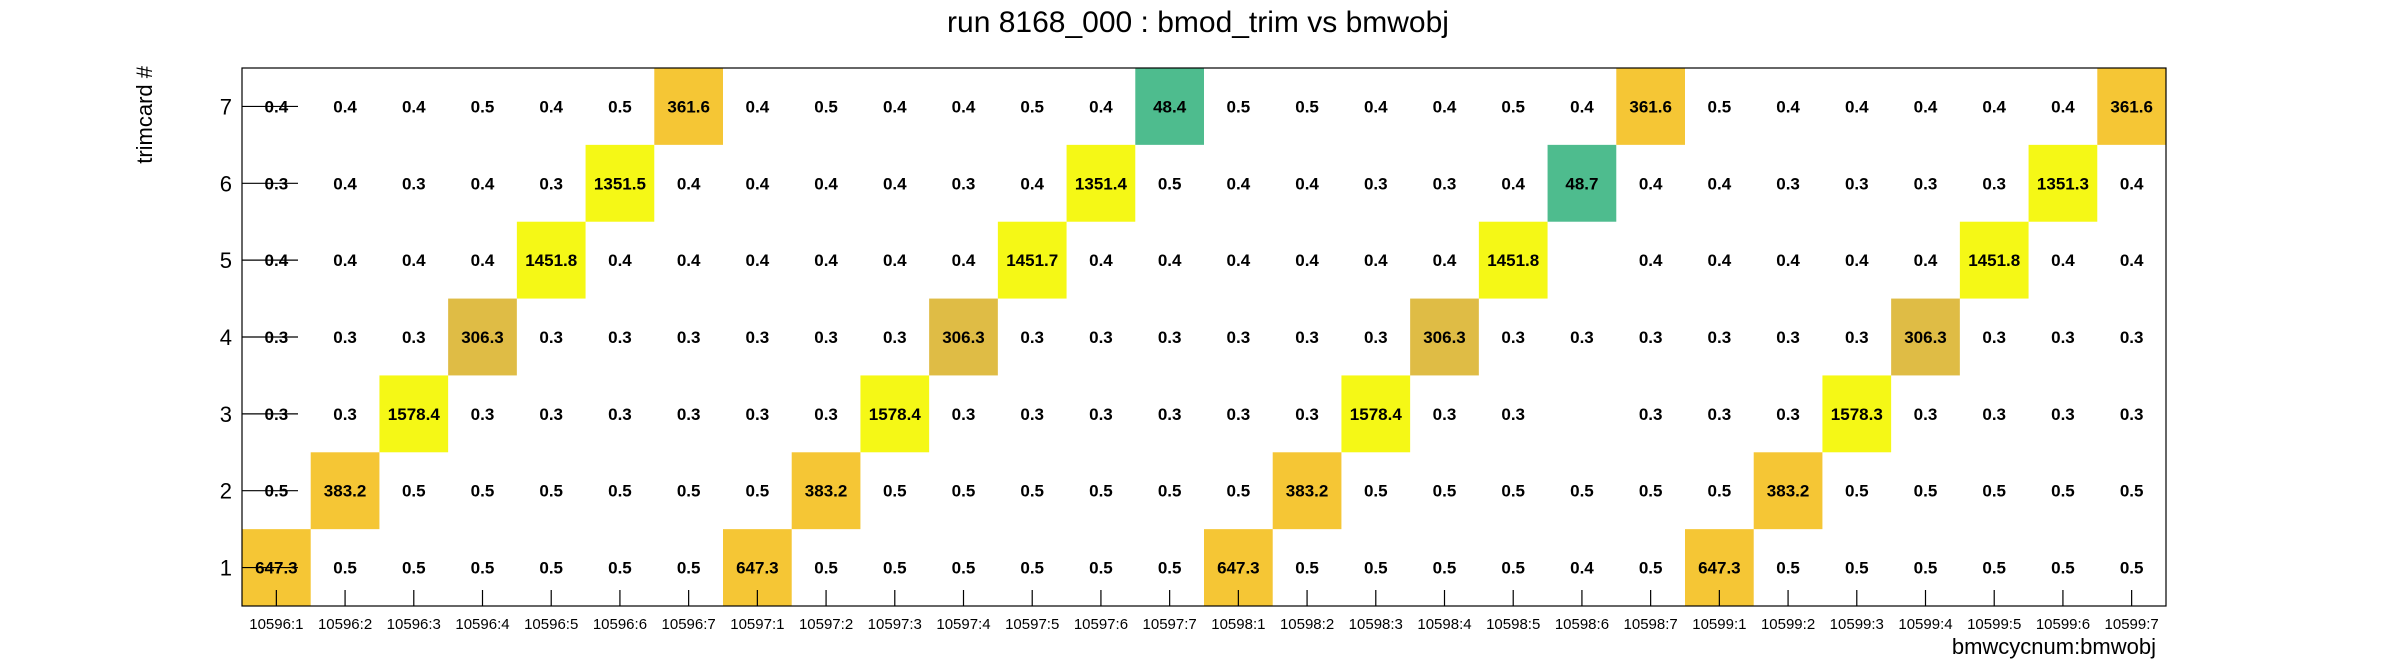 This screenshot has width=2396, height=672. Describe the element at coordinates (689, 624) in the screenshot. I see `x-tick-label-6: 10596:7` at that location.